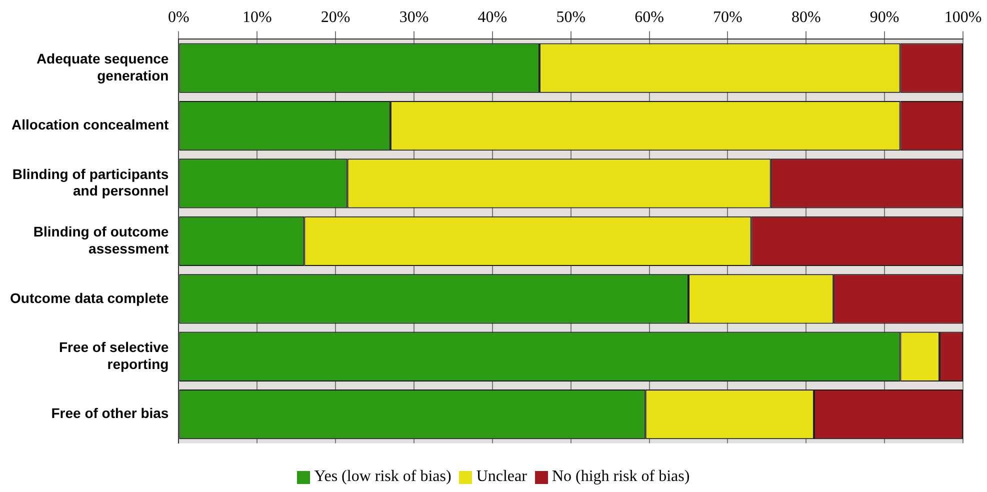 This screenshot has width=987, height=492. What do you see at coordinates (90, 182) in the screenshot?
I see `y-tick-label: Blinding of participants and personnel` at bounding box center [90, 182].